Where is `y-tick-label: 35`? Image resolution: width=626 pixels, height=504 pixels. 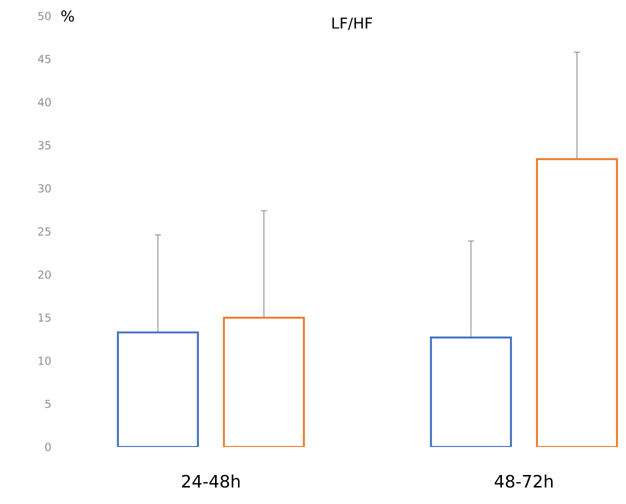
y-tick-label: 35 is located at coordinates (44, 145).